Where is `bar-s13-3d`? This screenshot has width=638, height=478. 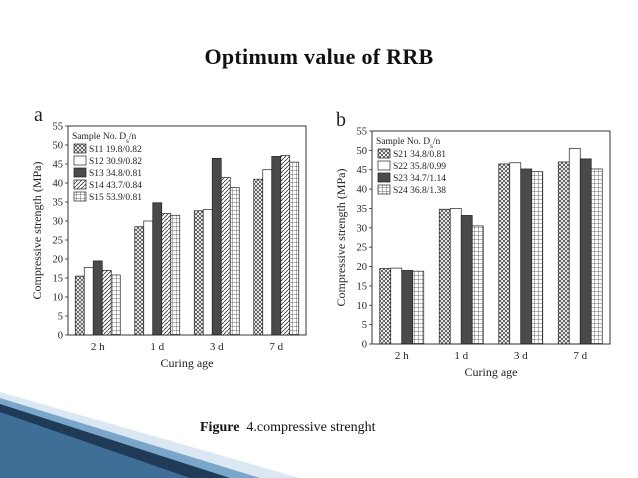 bar-s13-3d is located at coordinates (216, 246).